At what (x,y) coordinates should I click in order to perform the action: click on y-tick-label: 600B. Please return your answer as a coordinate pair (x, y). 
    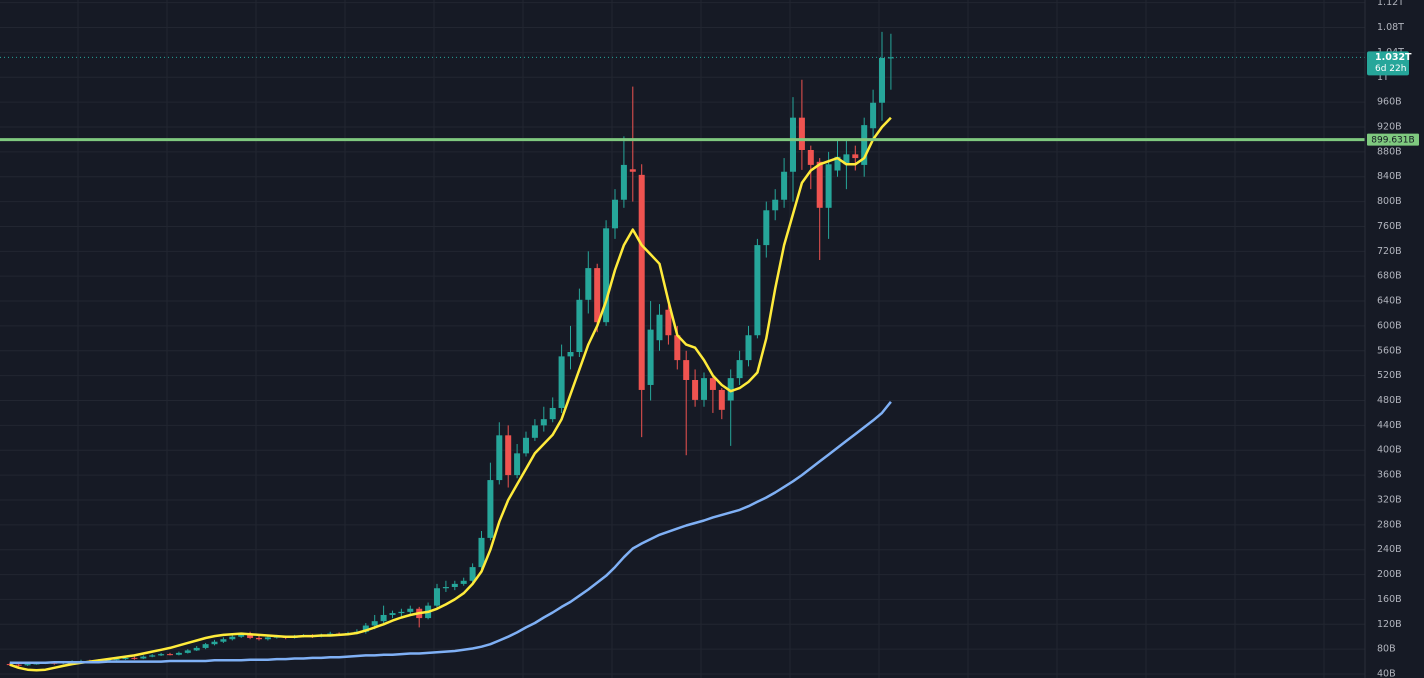
    Looking at the image, I should click on (1389, 325).